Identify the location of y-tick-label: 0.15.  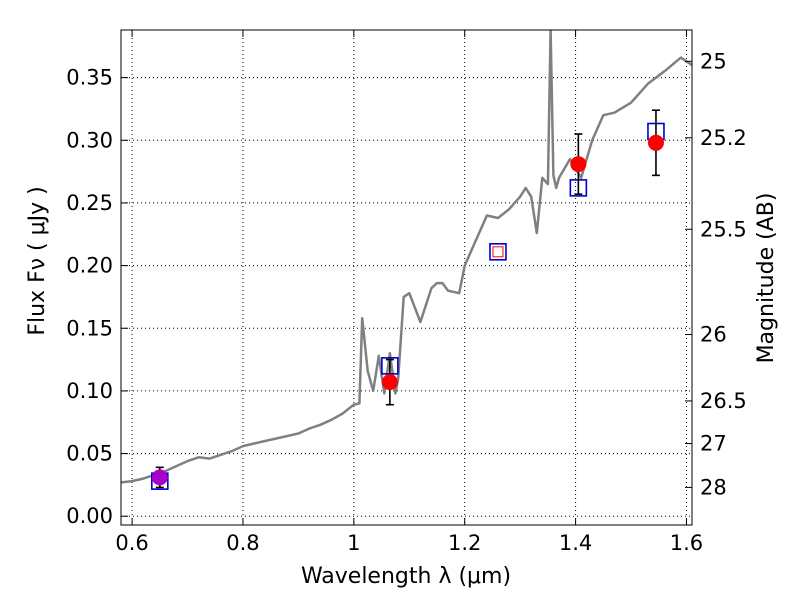
(89, 328).